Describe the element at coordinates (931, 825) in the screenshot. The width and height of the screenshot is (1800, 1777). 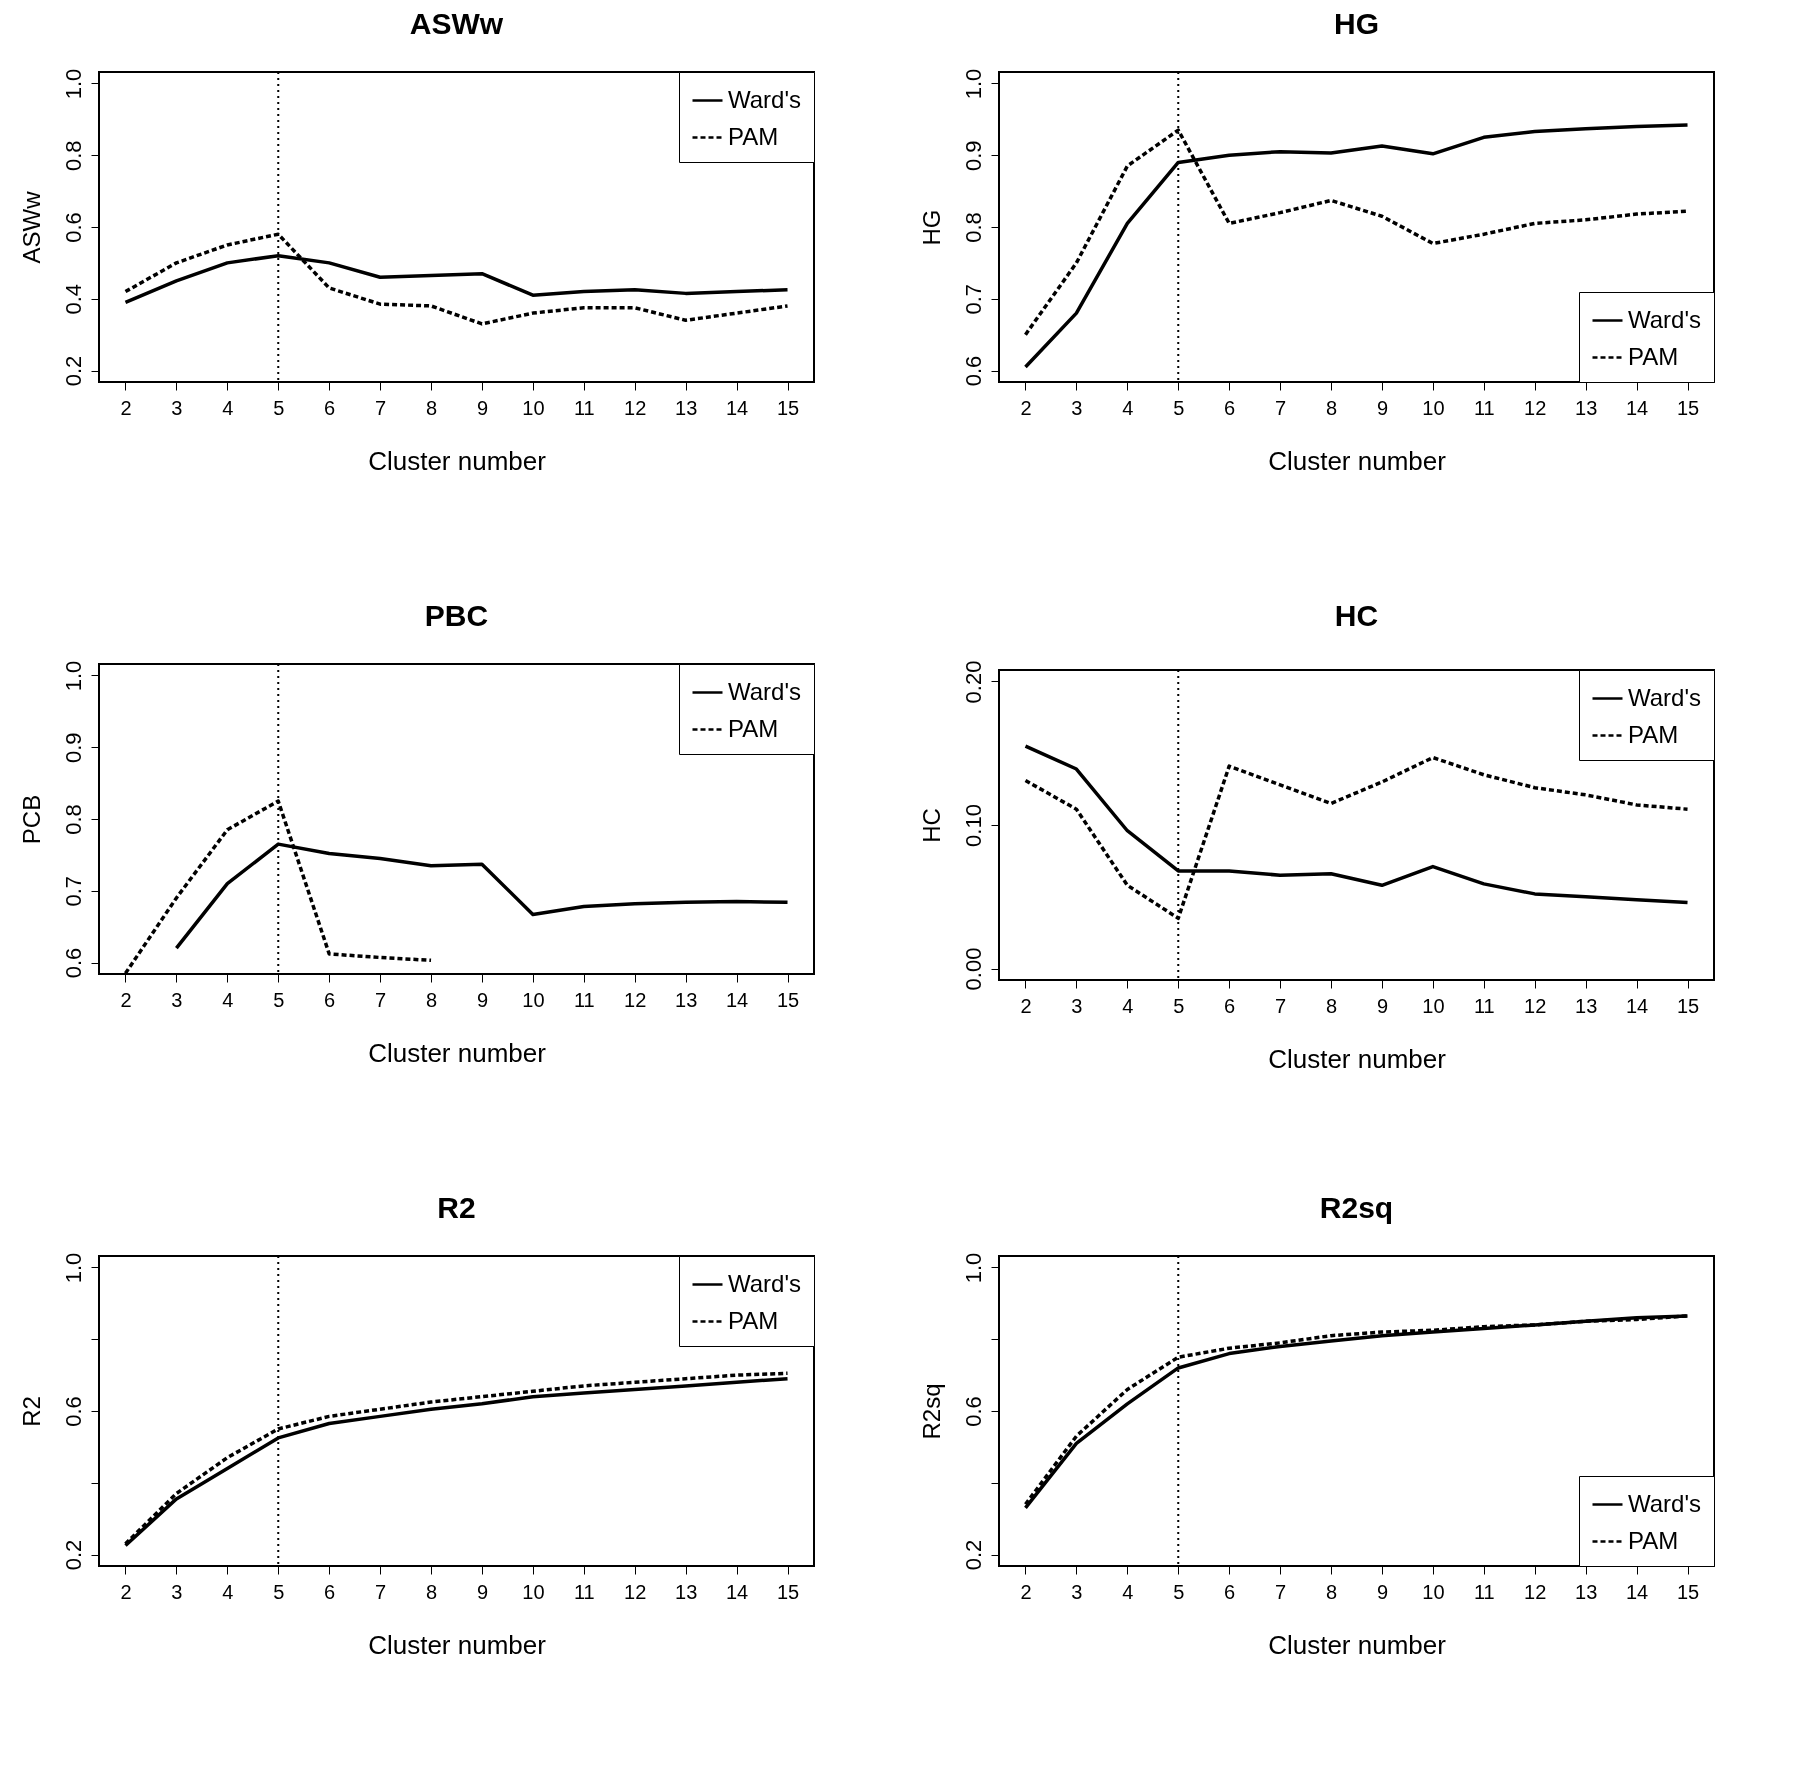
I see `y-axis-title: HC` at that location.